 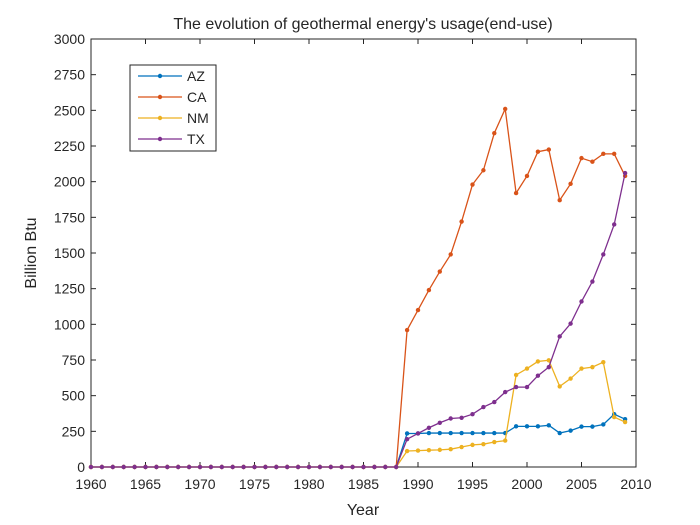 I want to click on legend: AZ CA NM TX, so click(x=173, y=108).